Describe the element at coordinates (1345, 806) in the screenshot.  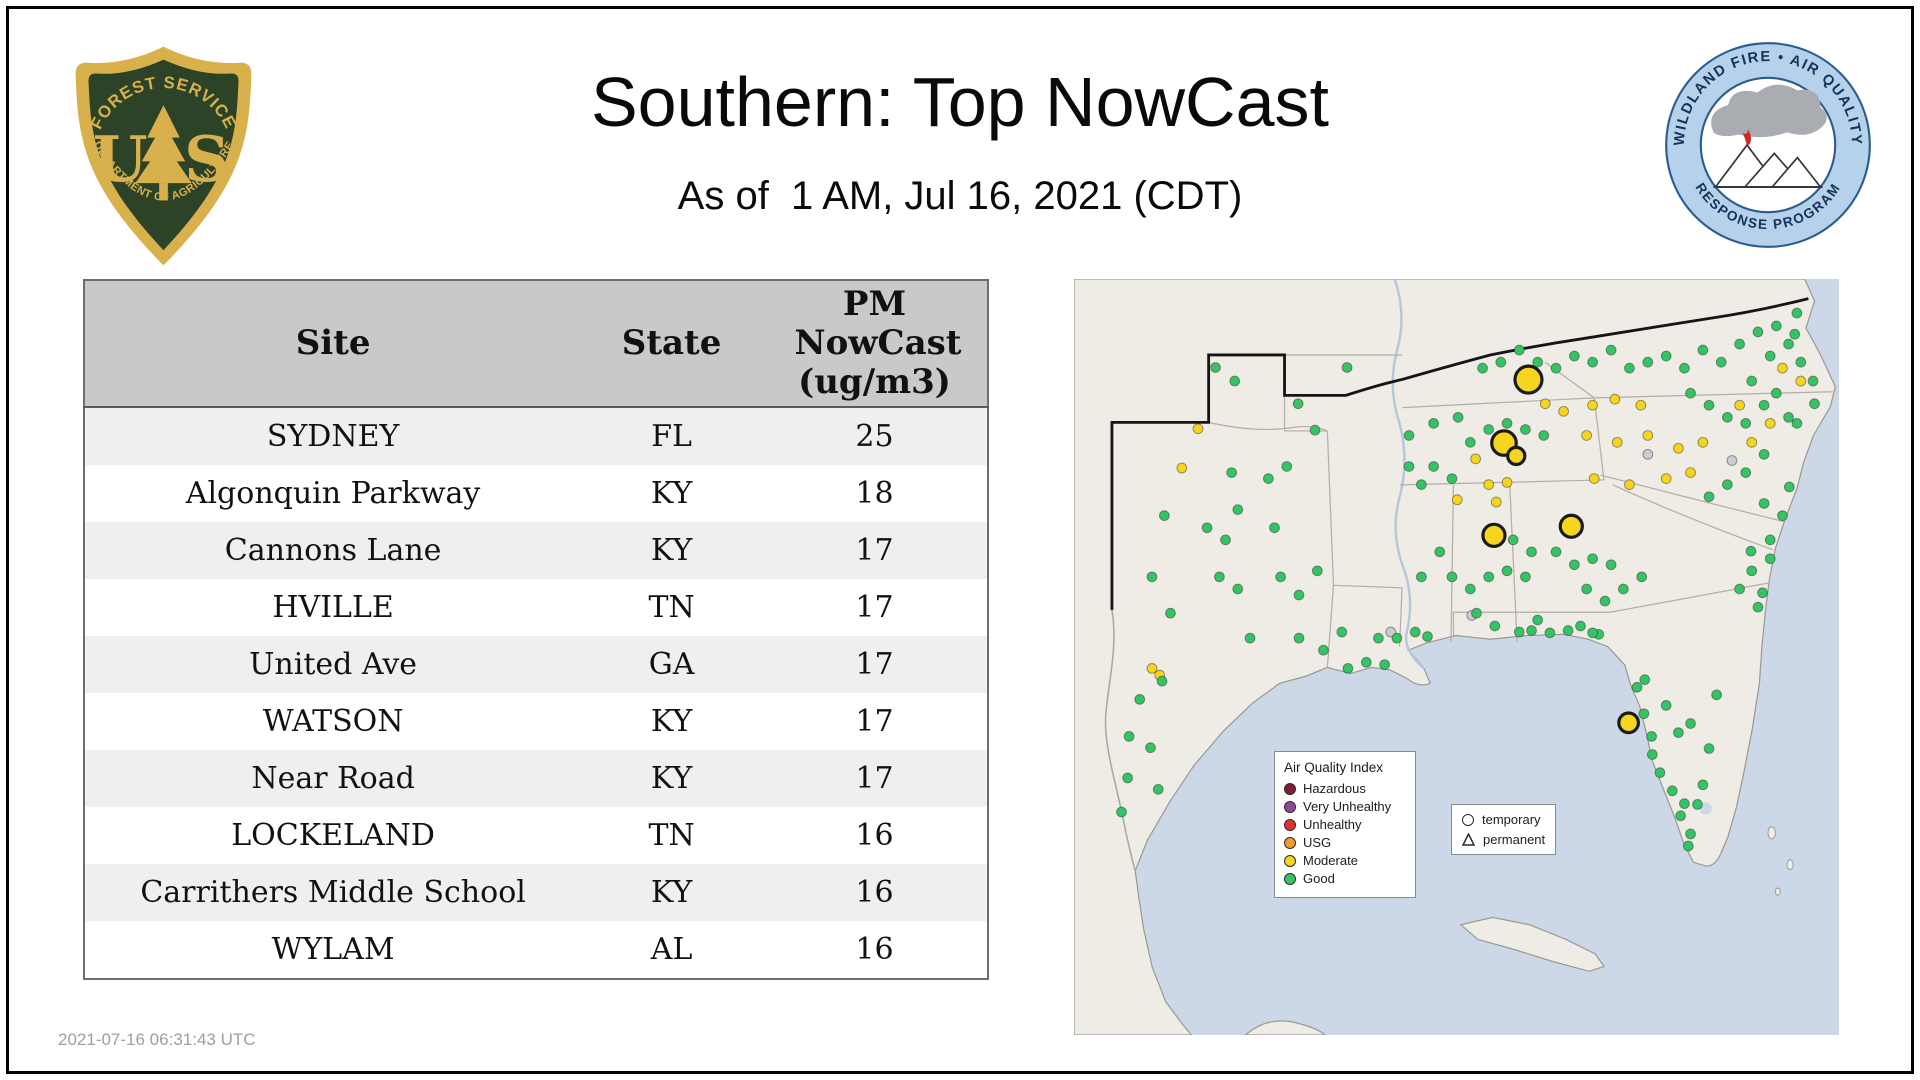
I see `aqi-legend-item: Very Unhealthy` at that location.